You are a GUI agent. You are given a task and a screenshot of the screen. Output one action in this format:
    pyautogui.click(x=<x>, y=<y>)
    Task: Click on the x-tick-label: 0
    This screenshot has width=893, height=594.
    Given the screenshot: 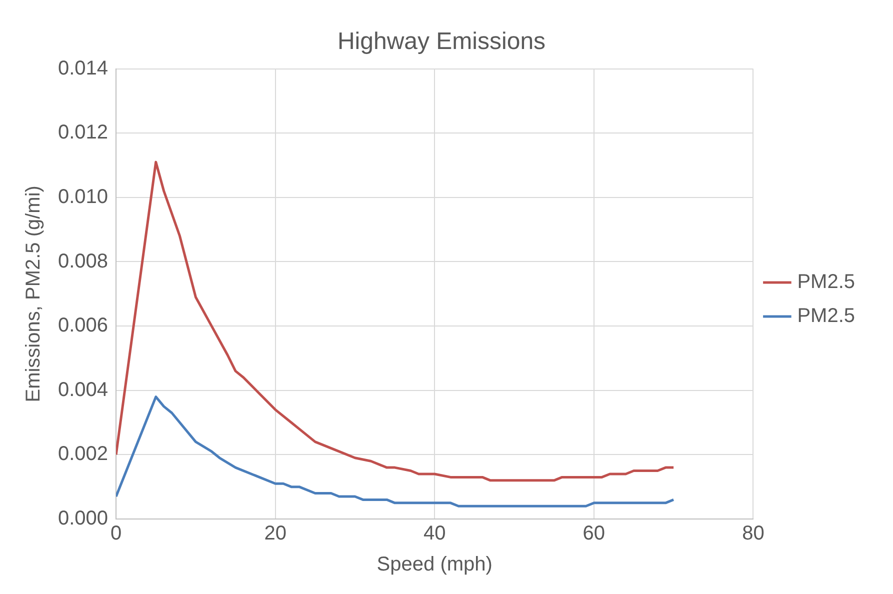 What is the action you would take?
    pyautogui.click(x=116, y=533)
    